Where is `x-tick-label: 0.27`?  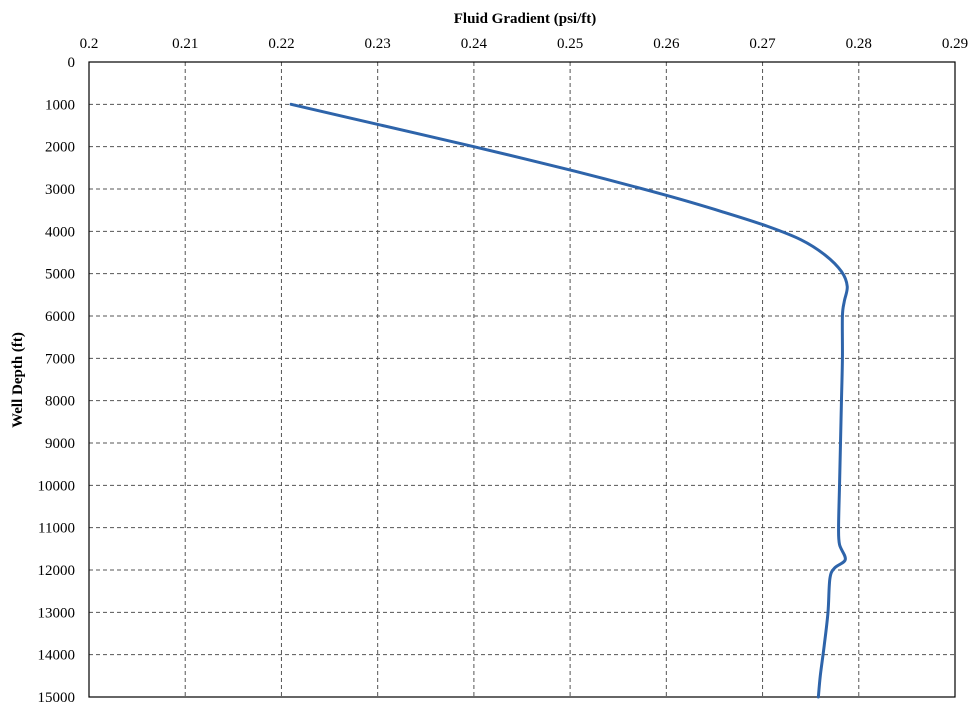 x-tick-label: 0.27 is located at coordinates (762, 44).